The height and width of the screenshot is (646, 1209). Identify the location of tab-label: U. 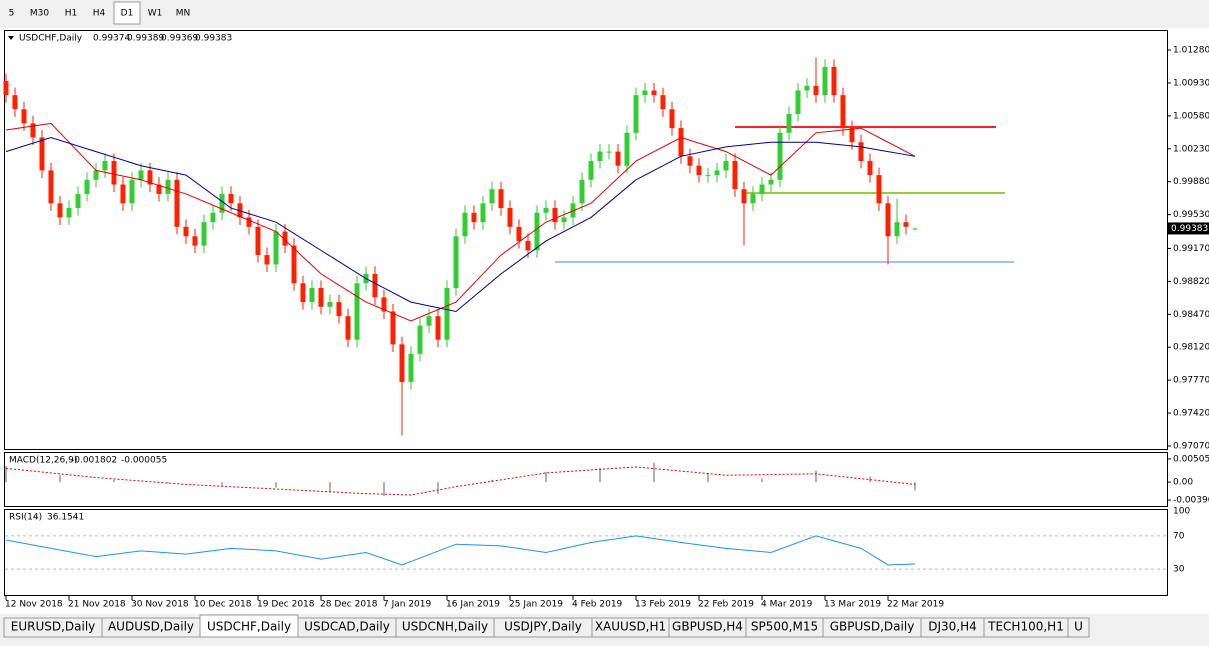
(1078, 627).